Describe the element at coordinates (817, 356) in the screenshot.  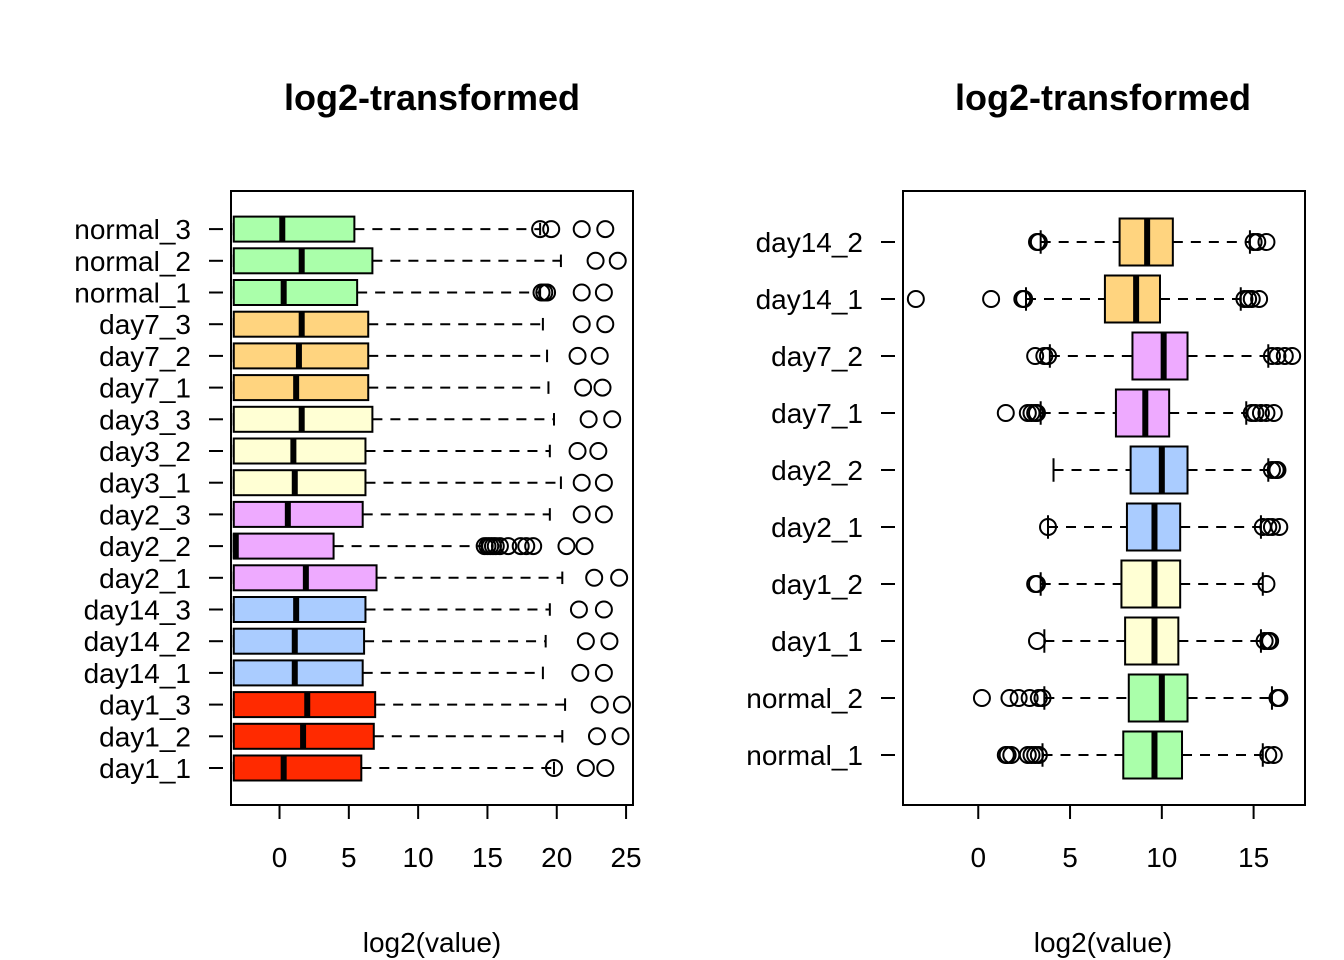
I see `category-label-day7-2: day7_2` at that location.